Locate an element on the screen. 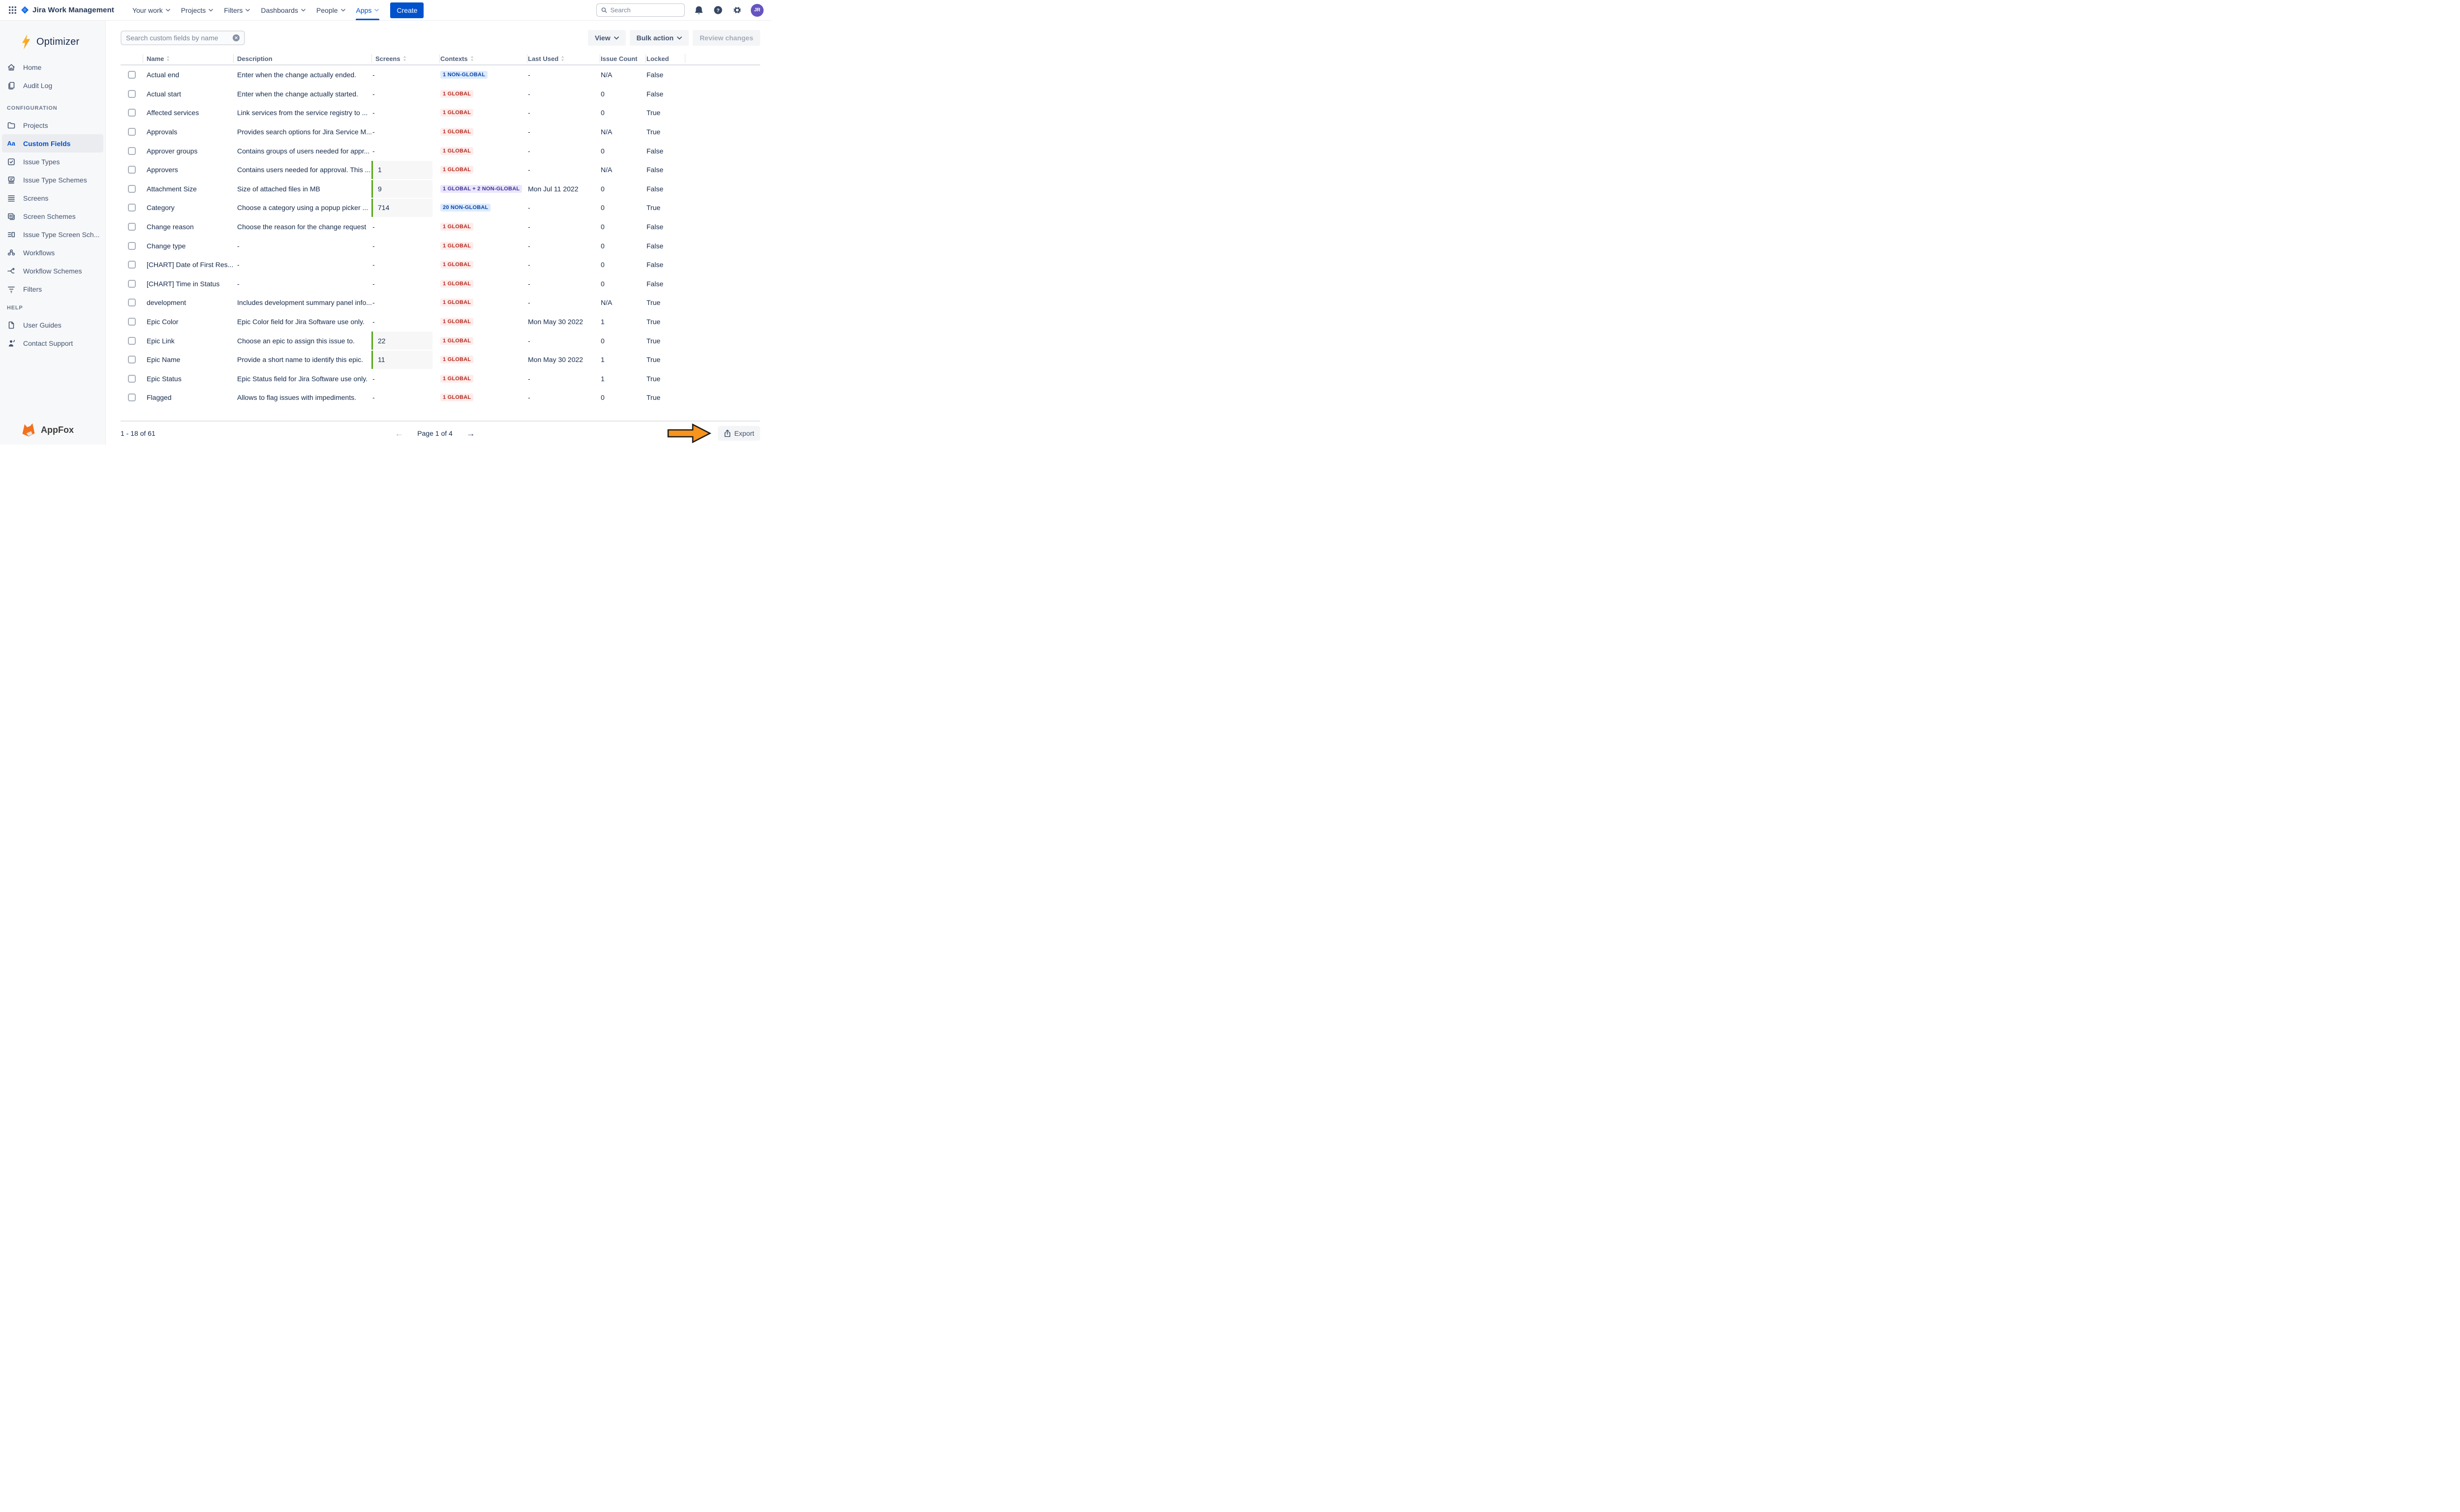 The height and width of the screenshot is (1512, 2460). top-nav-right: ? JR is located at coordinates (680, 10).